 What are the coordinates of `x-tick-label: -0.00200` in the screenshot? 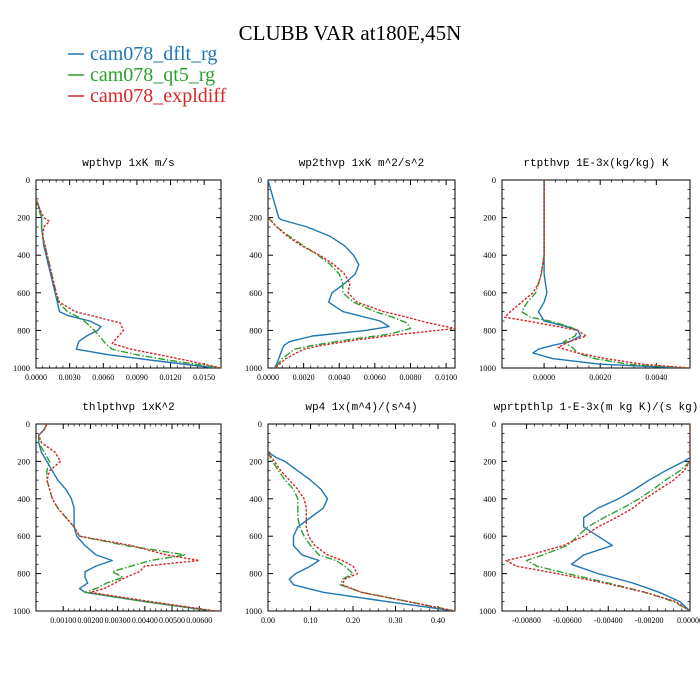 It's located at (649, 620).